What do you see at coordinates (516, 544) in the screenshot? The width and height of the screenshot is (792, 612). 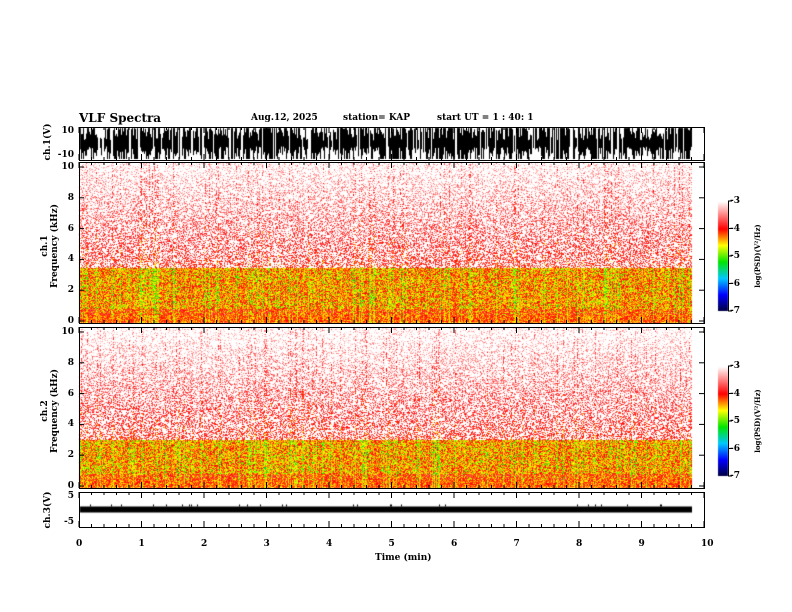 I see `x-tick-label: 7` at bounding box center [516, 544].